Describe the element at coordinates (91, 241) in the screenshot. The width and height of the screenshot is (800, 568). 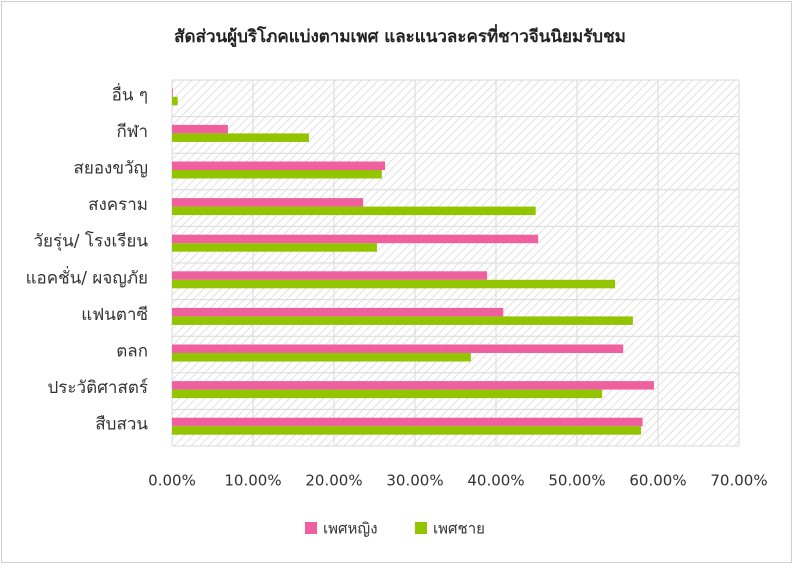
I see `y-tick-label: วัยรุ่น/ โรงเรียน` at that location.